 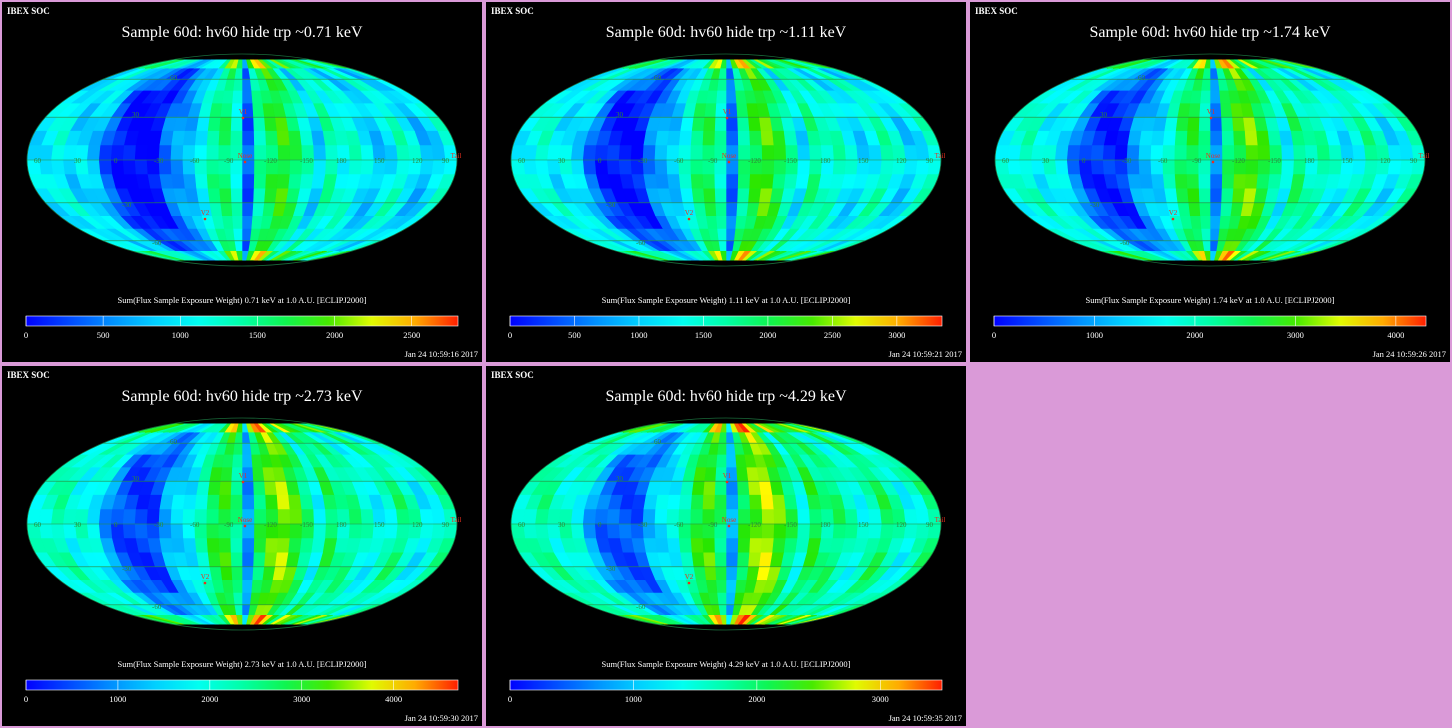 What do you see at coordinates (205, 213) in the screenshot?
I see `map-marker-label: V2` at bounding box center [205, 213].